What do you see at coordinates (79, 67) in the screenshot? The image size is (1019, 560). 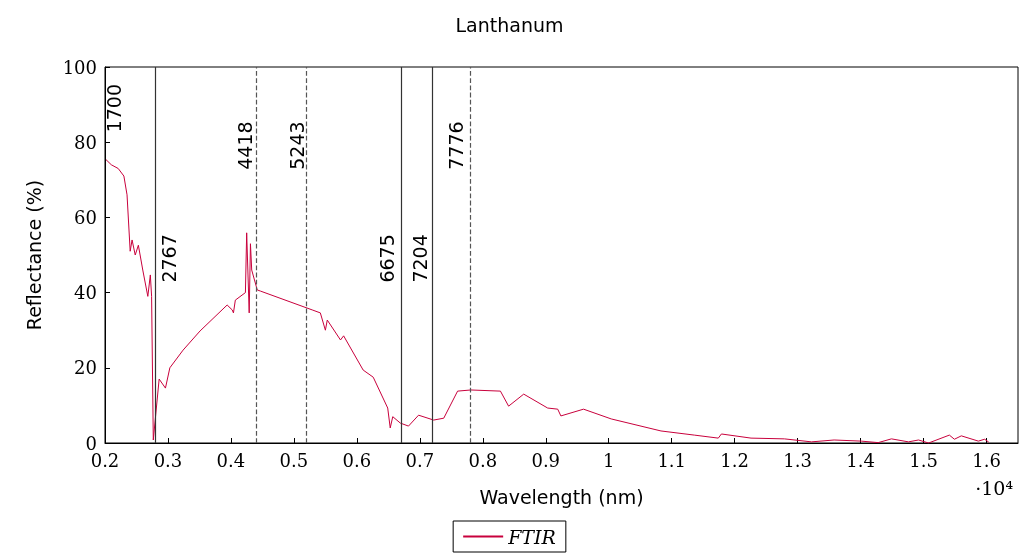 I see `y-tick-label: 100` at bounding box center [79, 67].